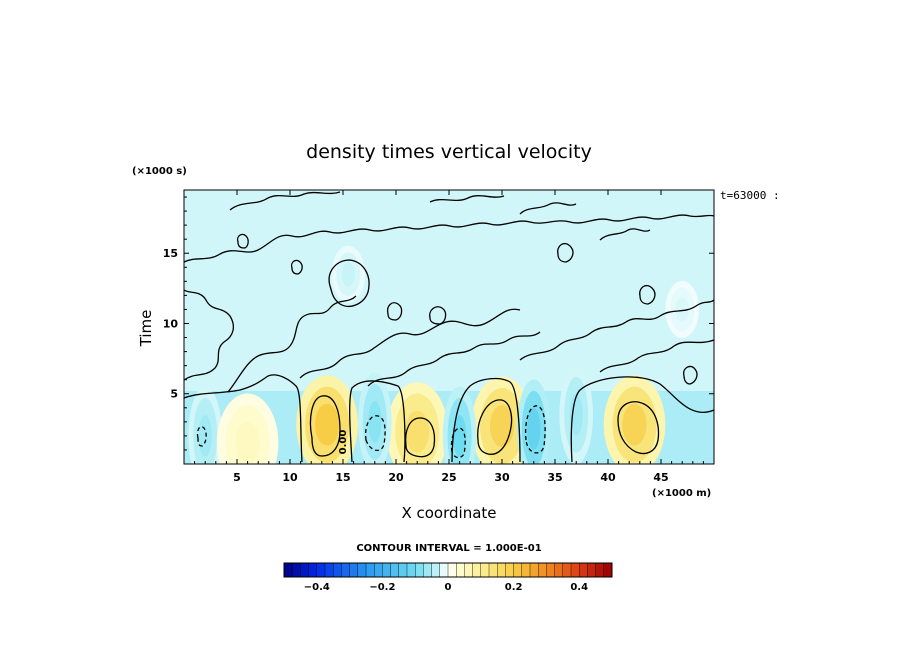 Image resolution: width=904 pixels, height=654 pixels. What do you see at coordinates (342, 477) in the screenshot?
I see `x-tick-label: 15` at bounding box center [342, 477].